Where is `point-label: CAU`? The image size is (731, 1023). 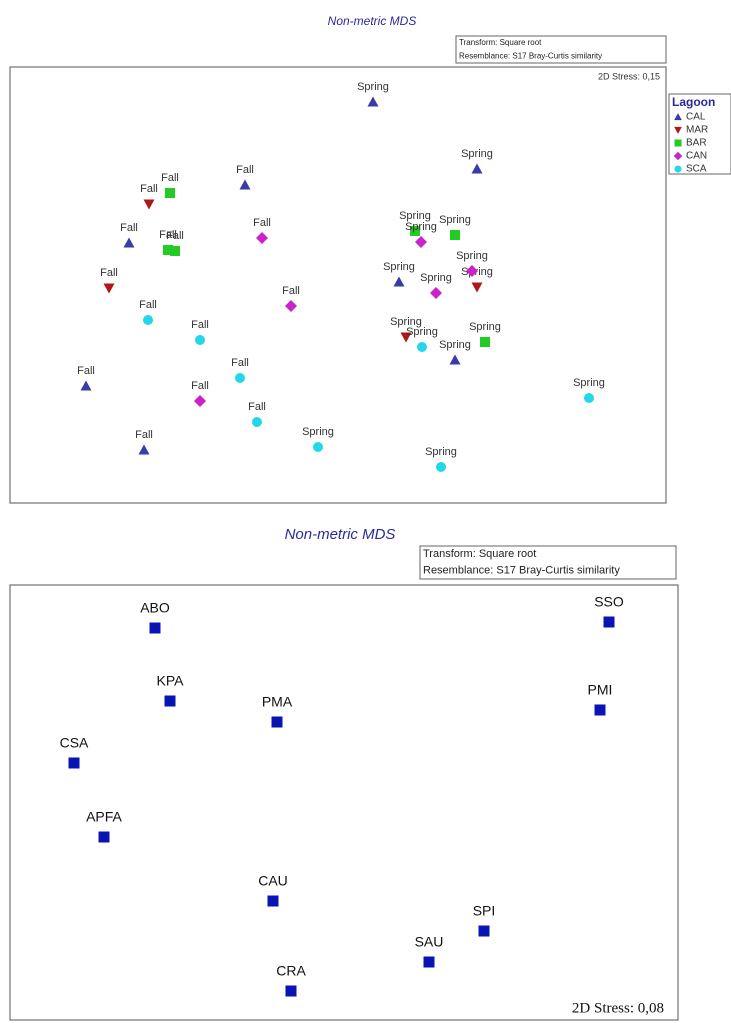
point-label: CAU is located at coordinates (273, 881).